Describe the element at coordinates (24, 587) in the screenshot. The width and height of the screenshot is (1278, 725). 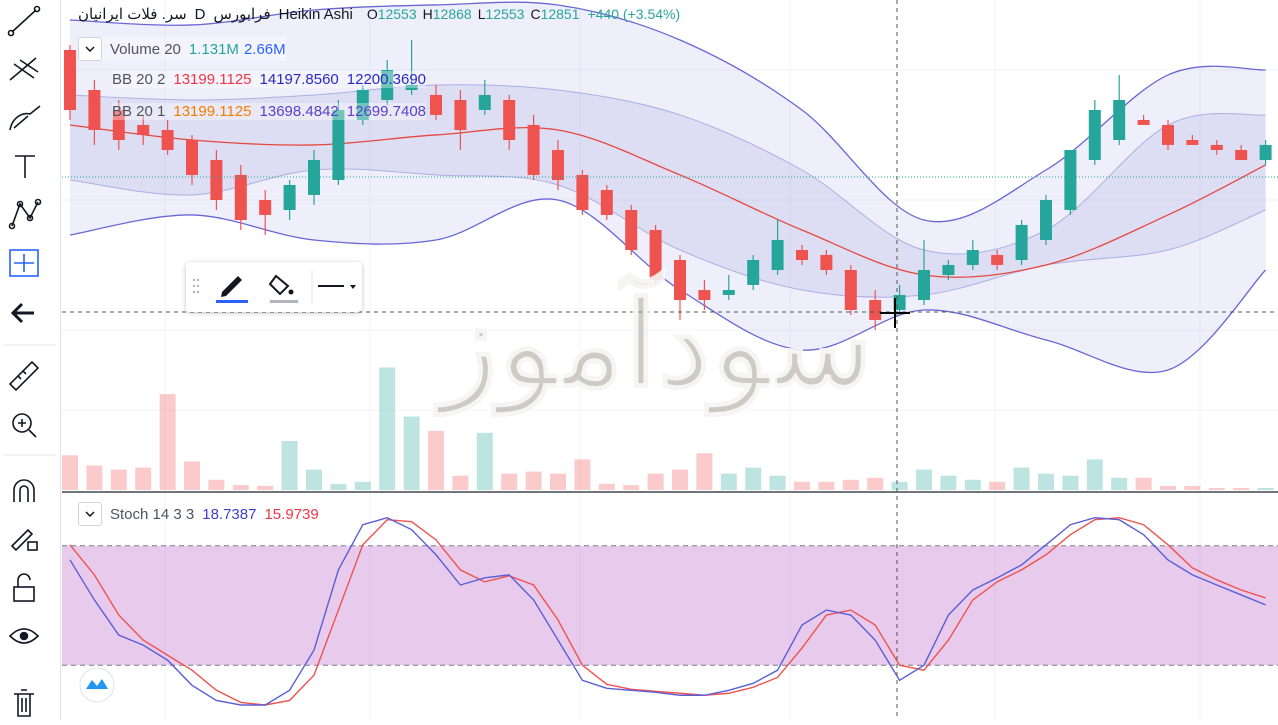
I see `lock-tool` at that location.